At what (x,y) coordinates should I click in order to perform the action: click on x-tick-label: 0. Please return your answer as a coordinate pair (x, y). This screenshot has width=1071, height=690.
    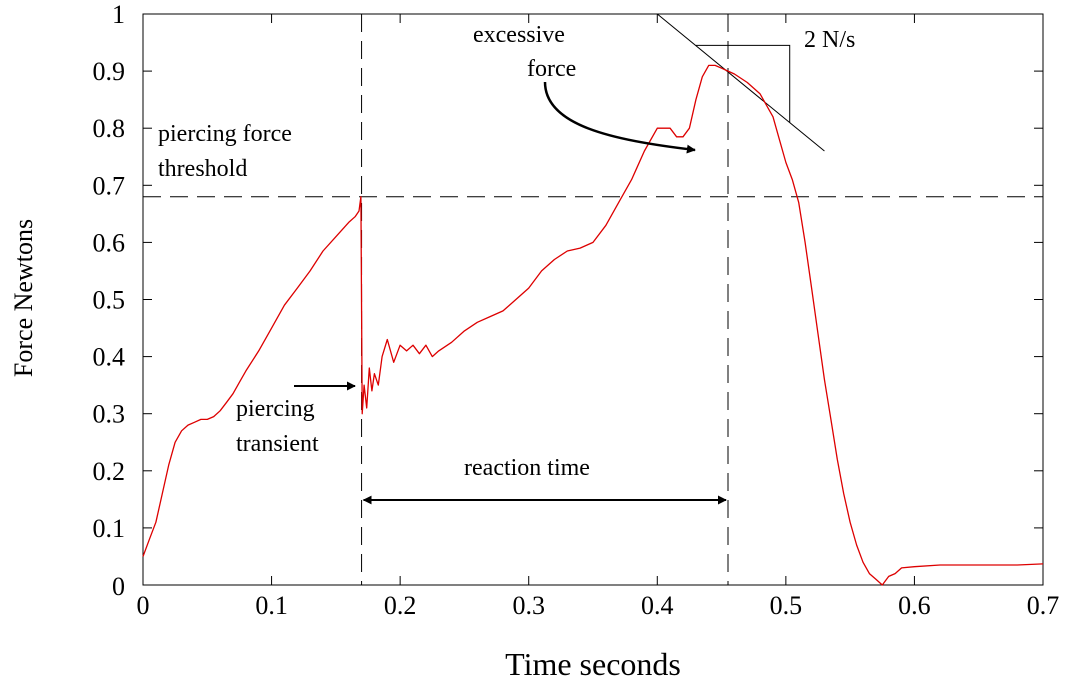
    Looking at the image, I should click on (143, 605).